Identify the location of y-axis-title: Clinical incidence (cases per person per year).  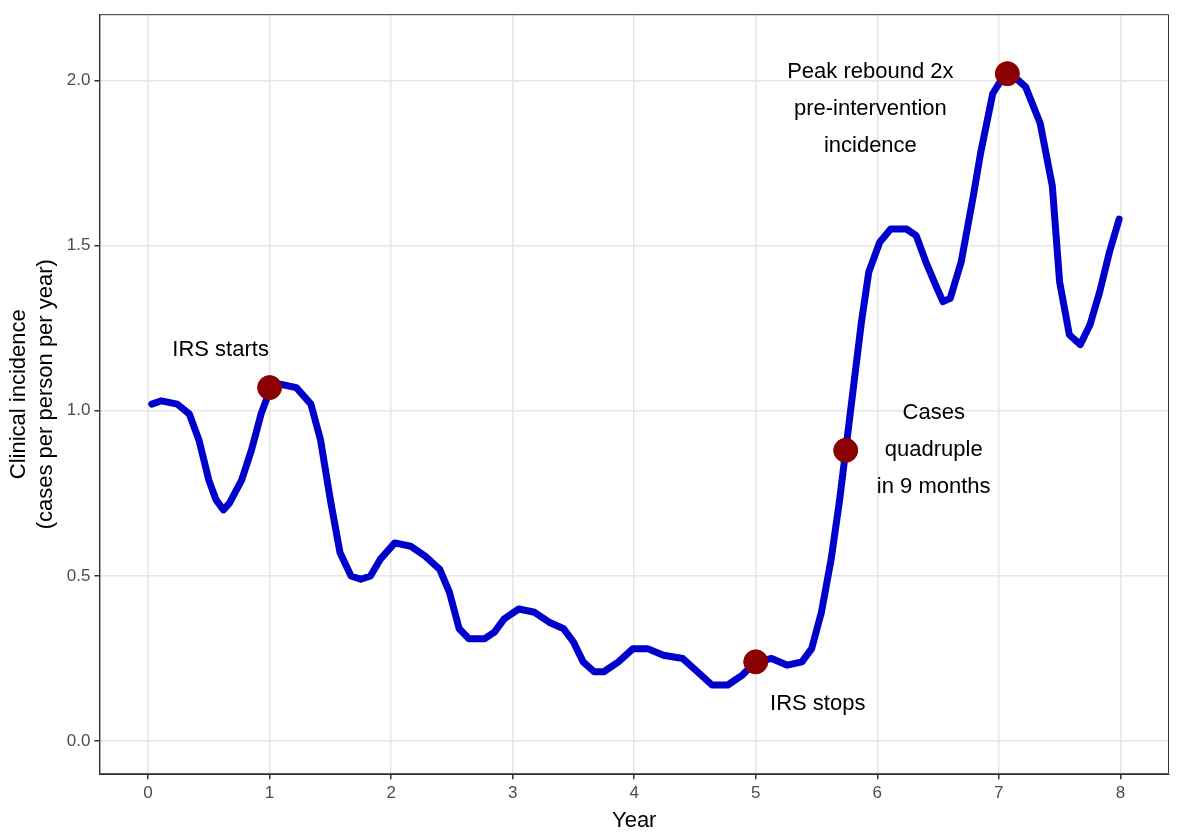
(31, 394).